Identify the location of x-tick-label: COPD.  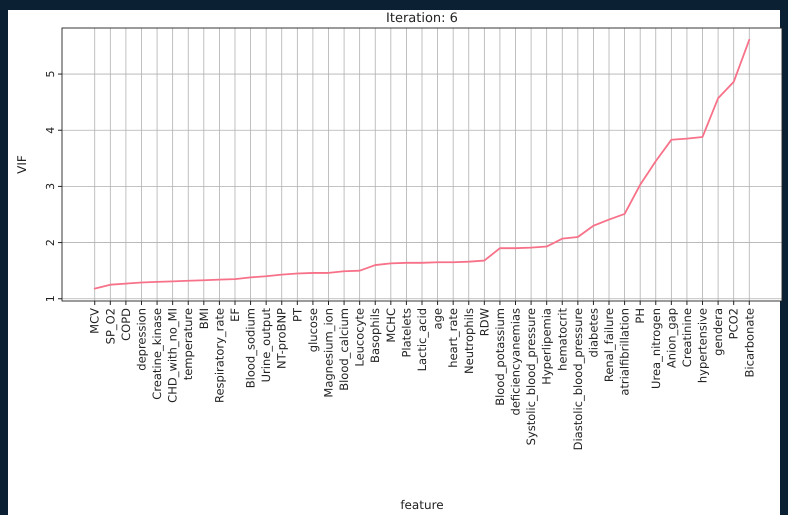
(125, 324).